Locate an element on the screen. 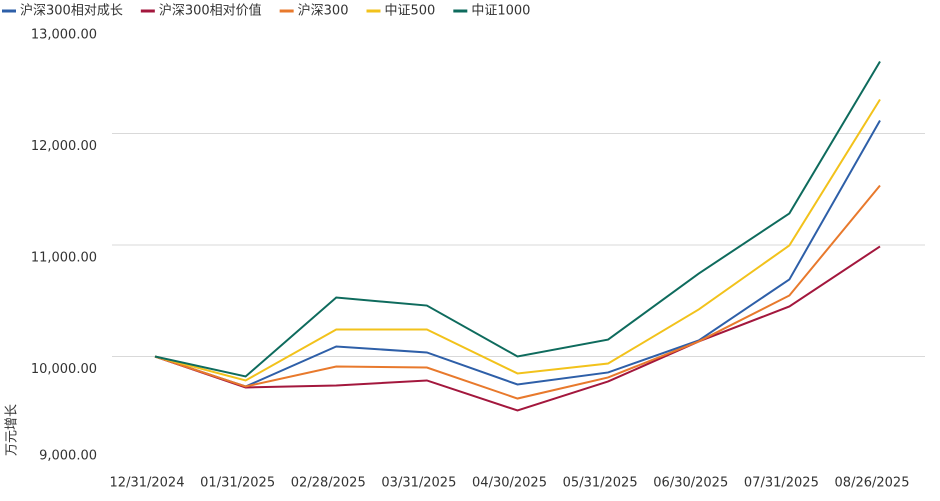  y-tick-label: 13,000.00 is located at coordinates (64, 35).